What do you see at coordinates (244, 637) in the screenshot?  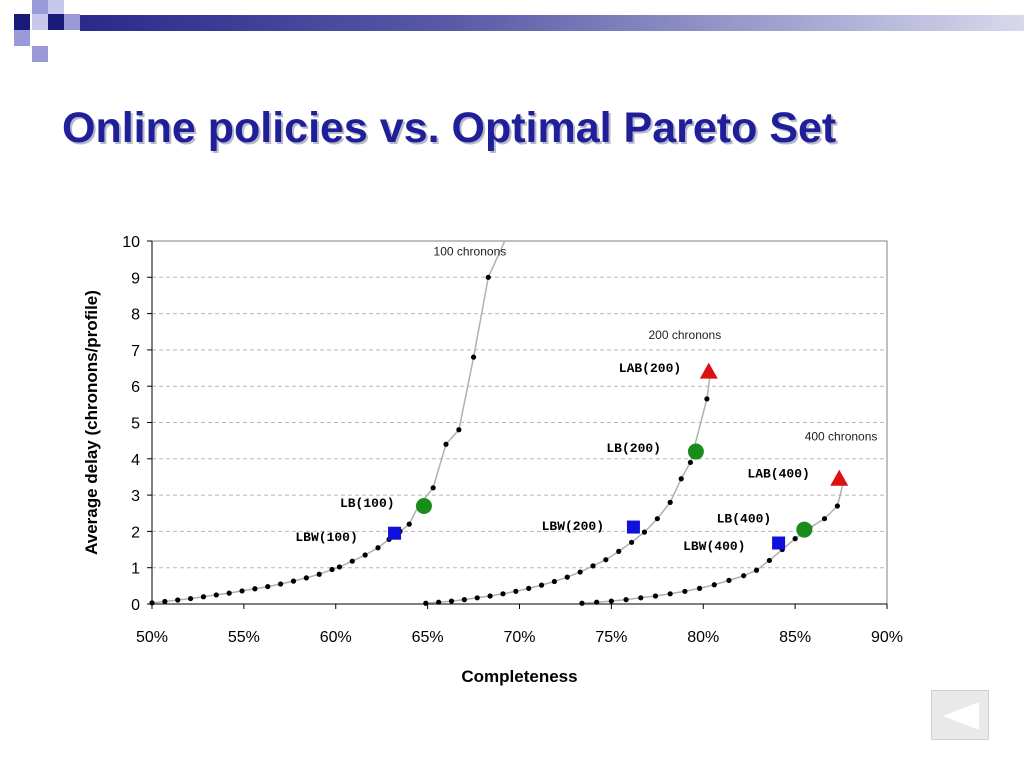 I see `x-tick-label: 55%` at bounding box center [244, 637].